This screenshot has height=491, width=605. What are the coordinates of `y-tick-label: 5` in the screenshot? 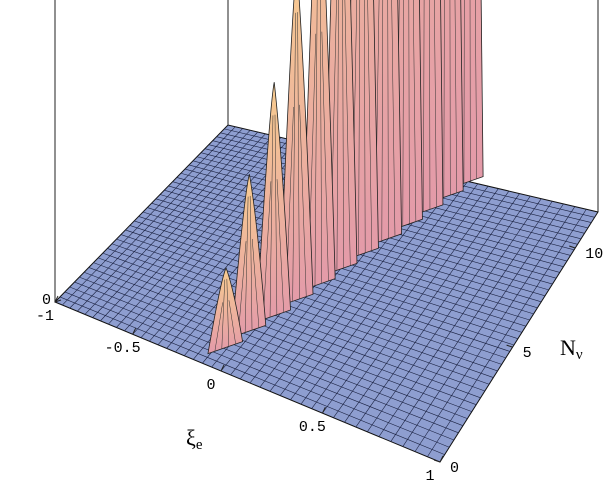 It's located at (527, 353).